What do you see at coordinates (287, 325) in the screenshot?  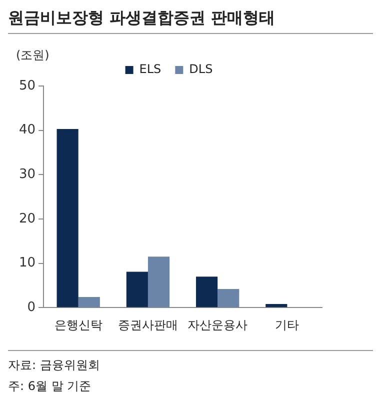 I see `x-tick-label: 기타` at bounding box center [287, 325].